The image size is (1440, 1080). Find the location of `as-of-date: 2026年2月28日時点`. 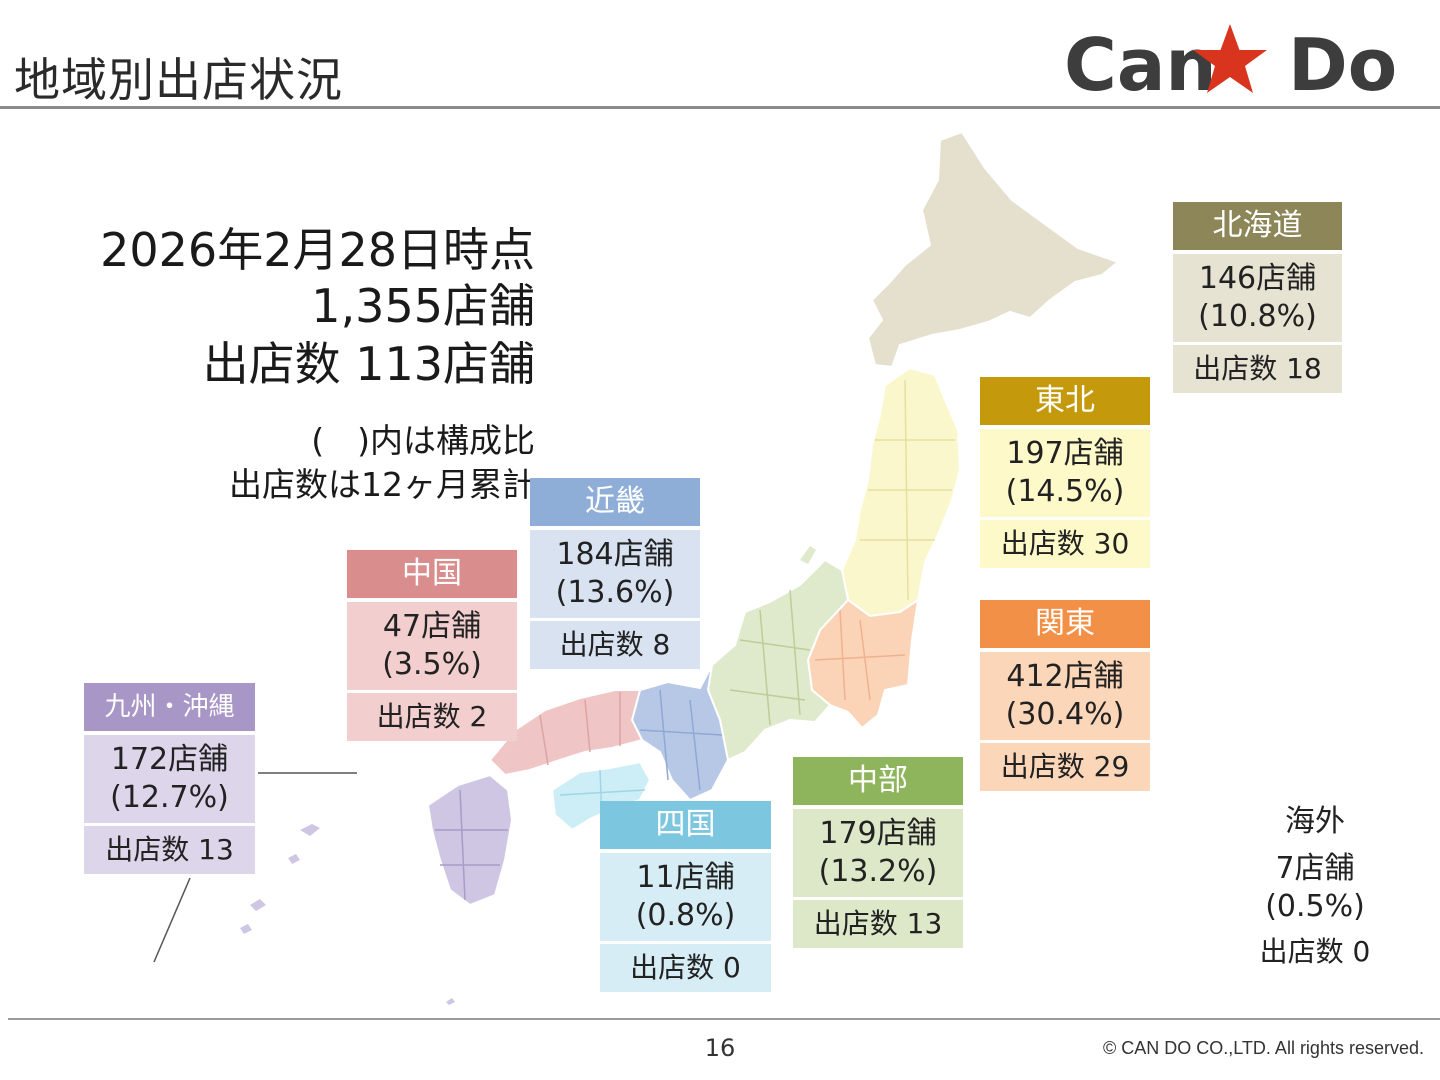

as-of-date: 2026年2月28日時点 is located at coordinates (317, 250).